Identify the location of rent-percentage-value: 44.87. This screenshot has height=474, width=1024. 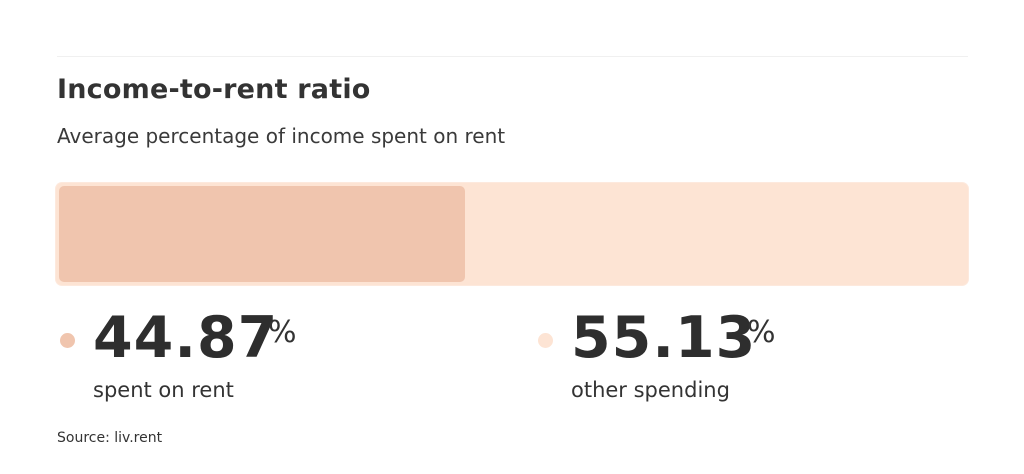
(186, 338).